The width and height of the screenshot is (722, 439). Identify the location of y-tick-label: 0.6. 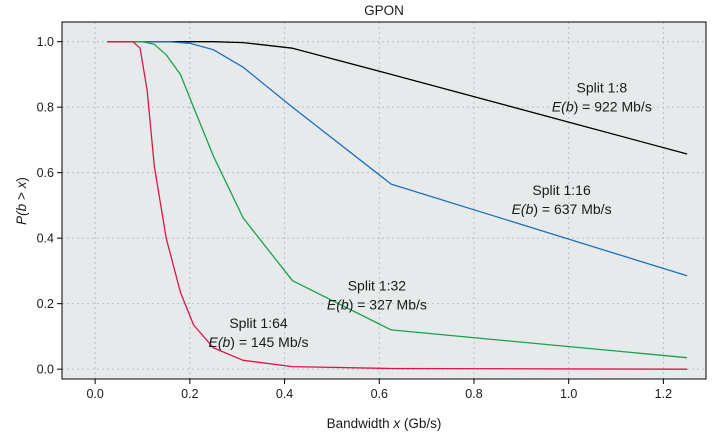
(45, 173).